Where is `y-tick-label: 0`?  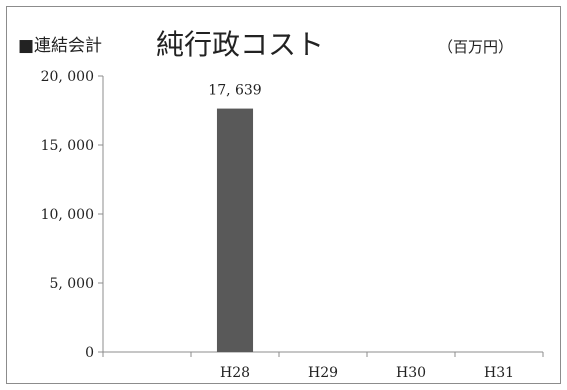 y-tick-label: 0 is located at coordinates (89, 353).